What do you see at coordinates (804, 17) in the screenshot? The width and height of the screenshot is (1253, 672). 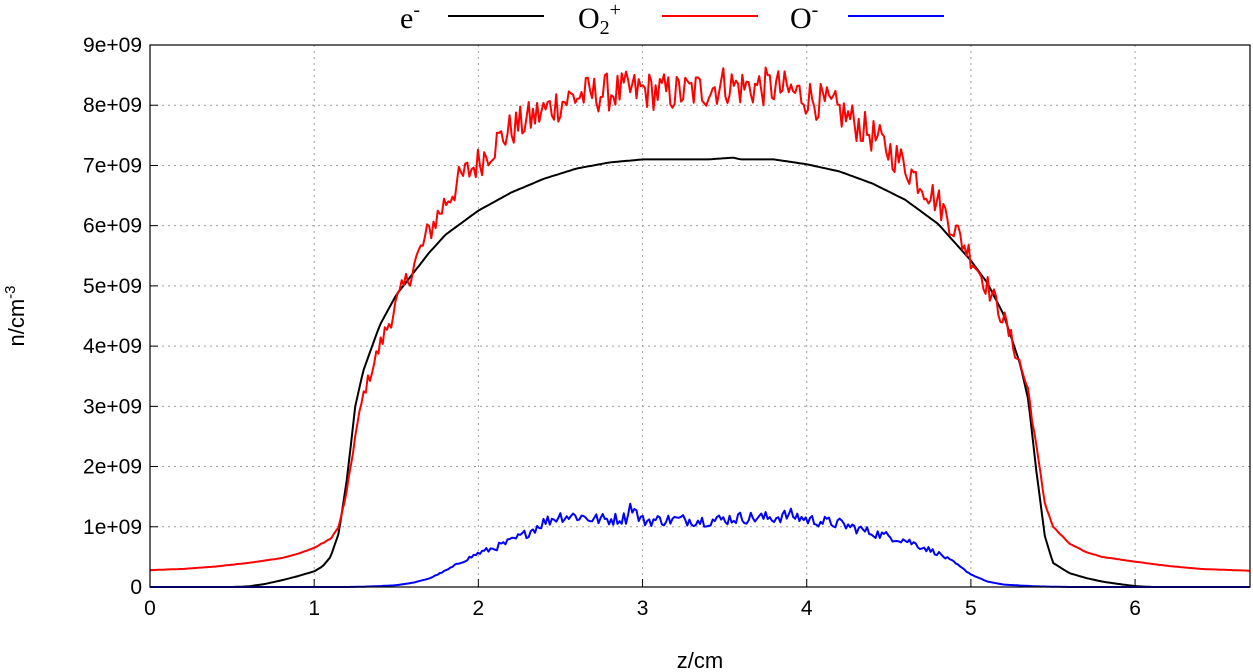 I see `legend-label-o-minus: O-` at bounding box center [804, 17].